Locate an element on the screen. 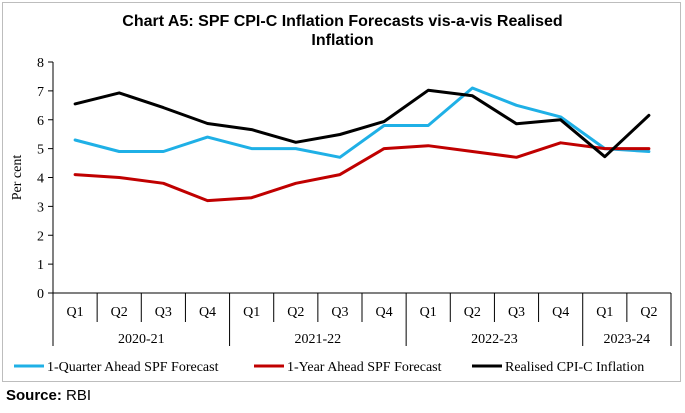 The width and height of the screenshot is (685, 413). y-tick-label: 8 is located at coordinates (40, 63).